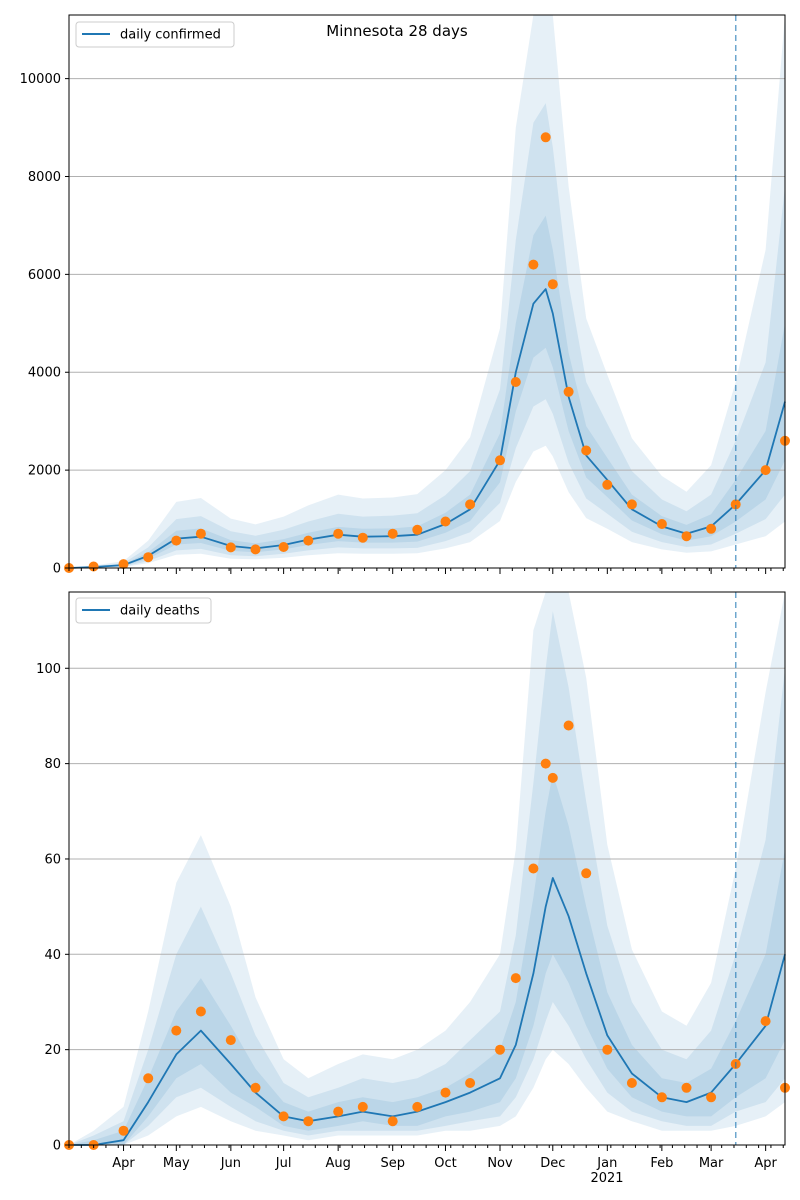 The height and width of the screenshot is (1200, 800). I want to click on x-tick-label: Nov, so click(500, 1163).